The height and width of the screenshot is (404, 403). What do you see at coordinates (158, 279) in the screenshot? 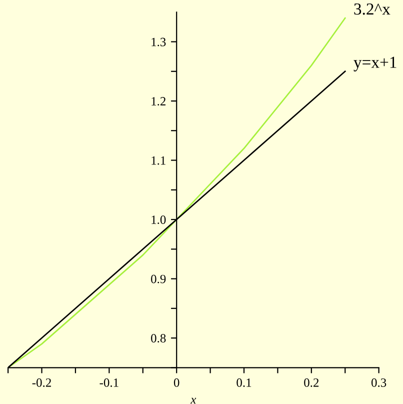
I see `y-tick-label: 0.9` at bounding box center [158, 279].